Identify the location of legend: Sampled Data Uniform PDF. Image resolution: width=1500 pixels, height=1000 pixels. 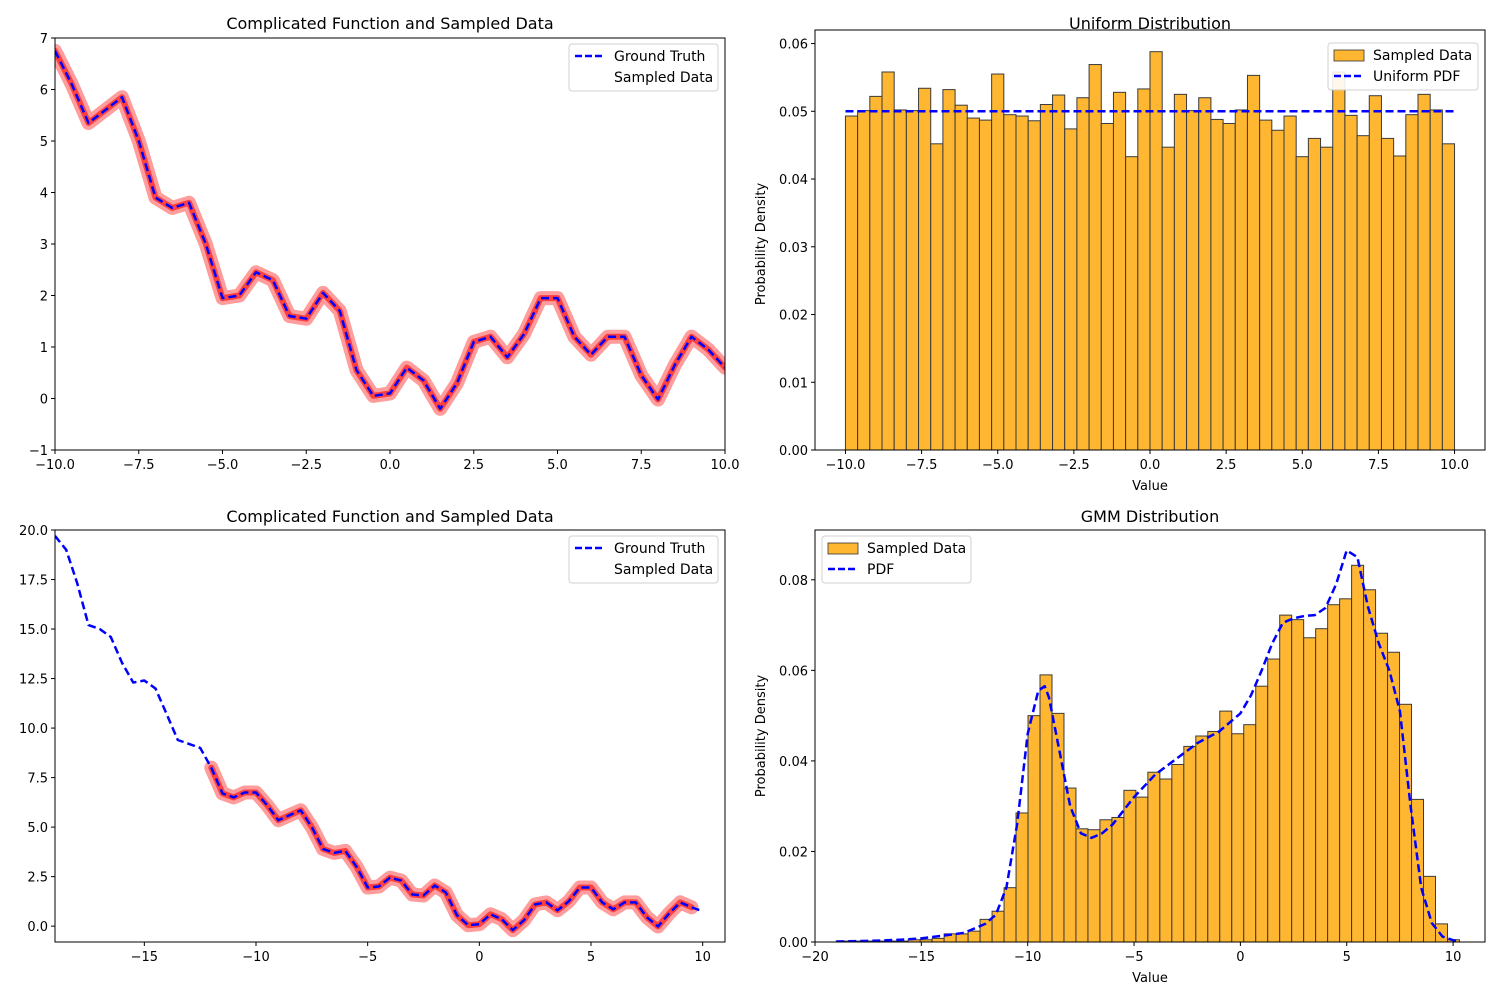
(1403, 66).